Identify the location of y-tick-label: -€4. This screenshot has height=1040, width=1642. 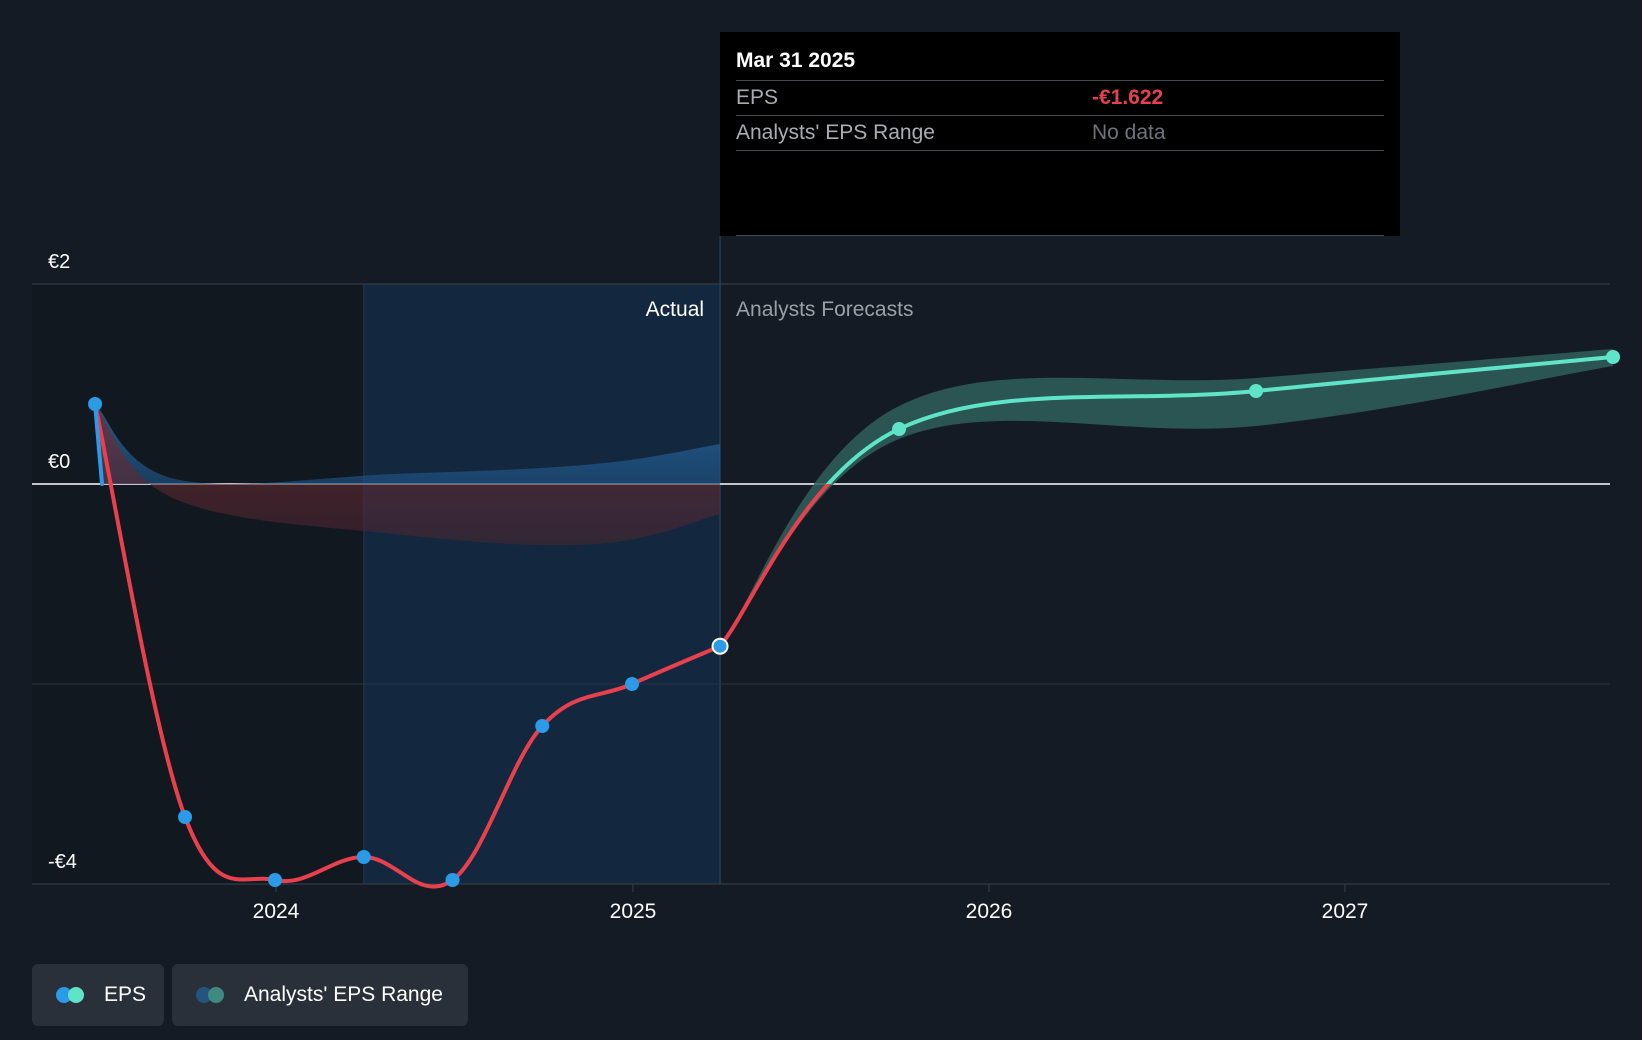
(62, 862).